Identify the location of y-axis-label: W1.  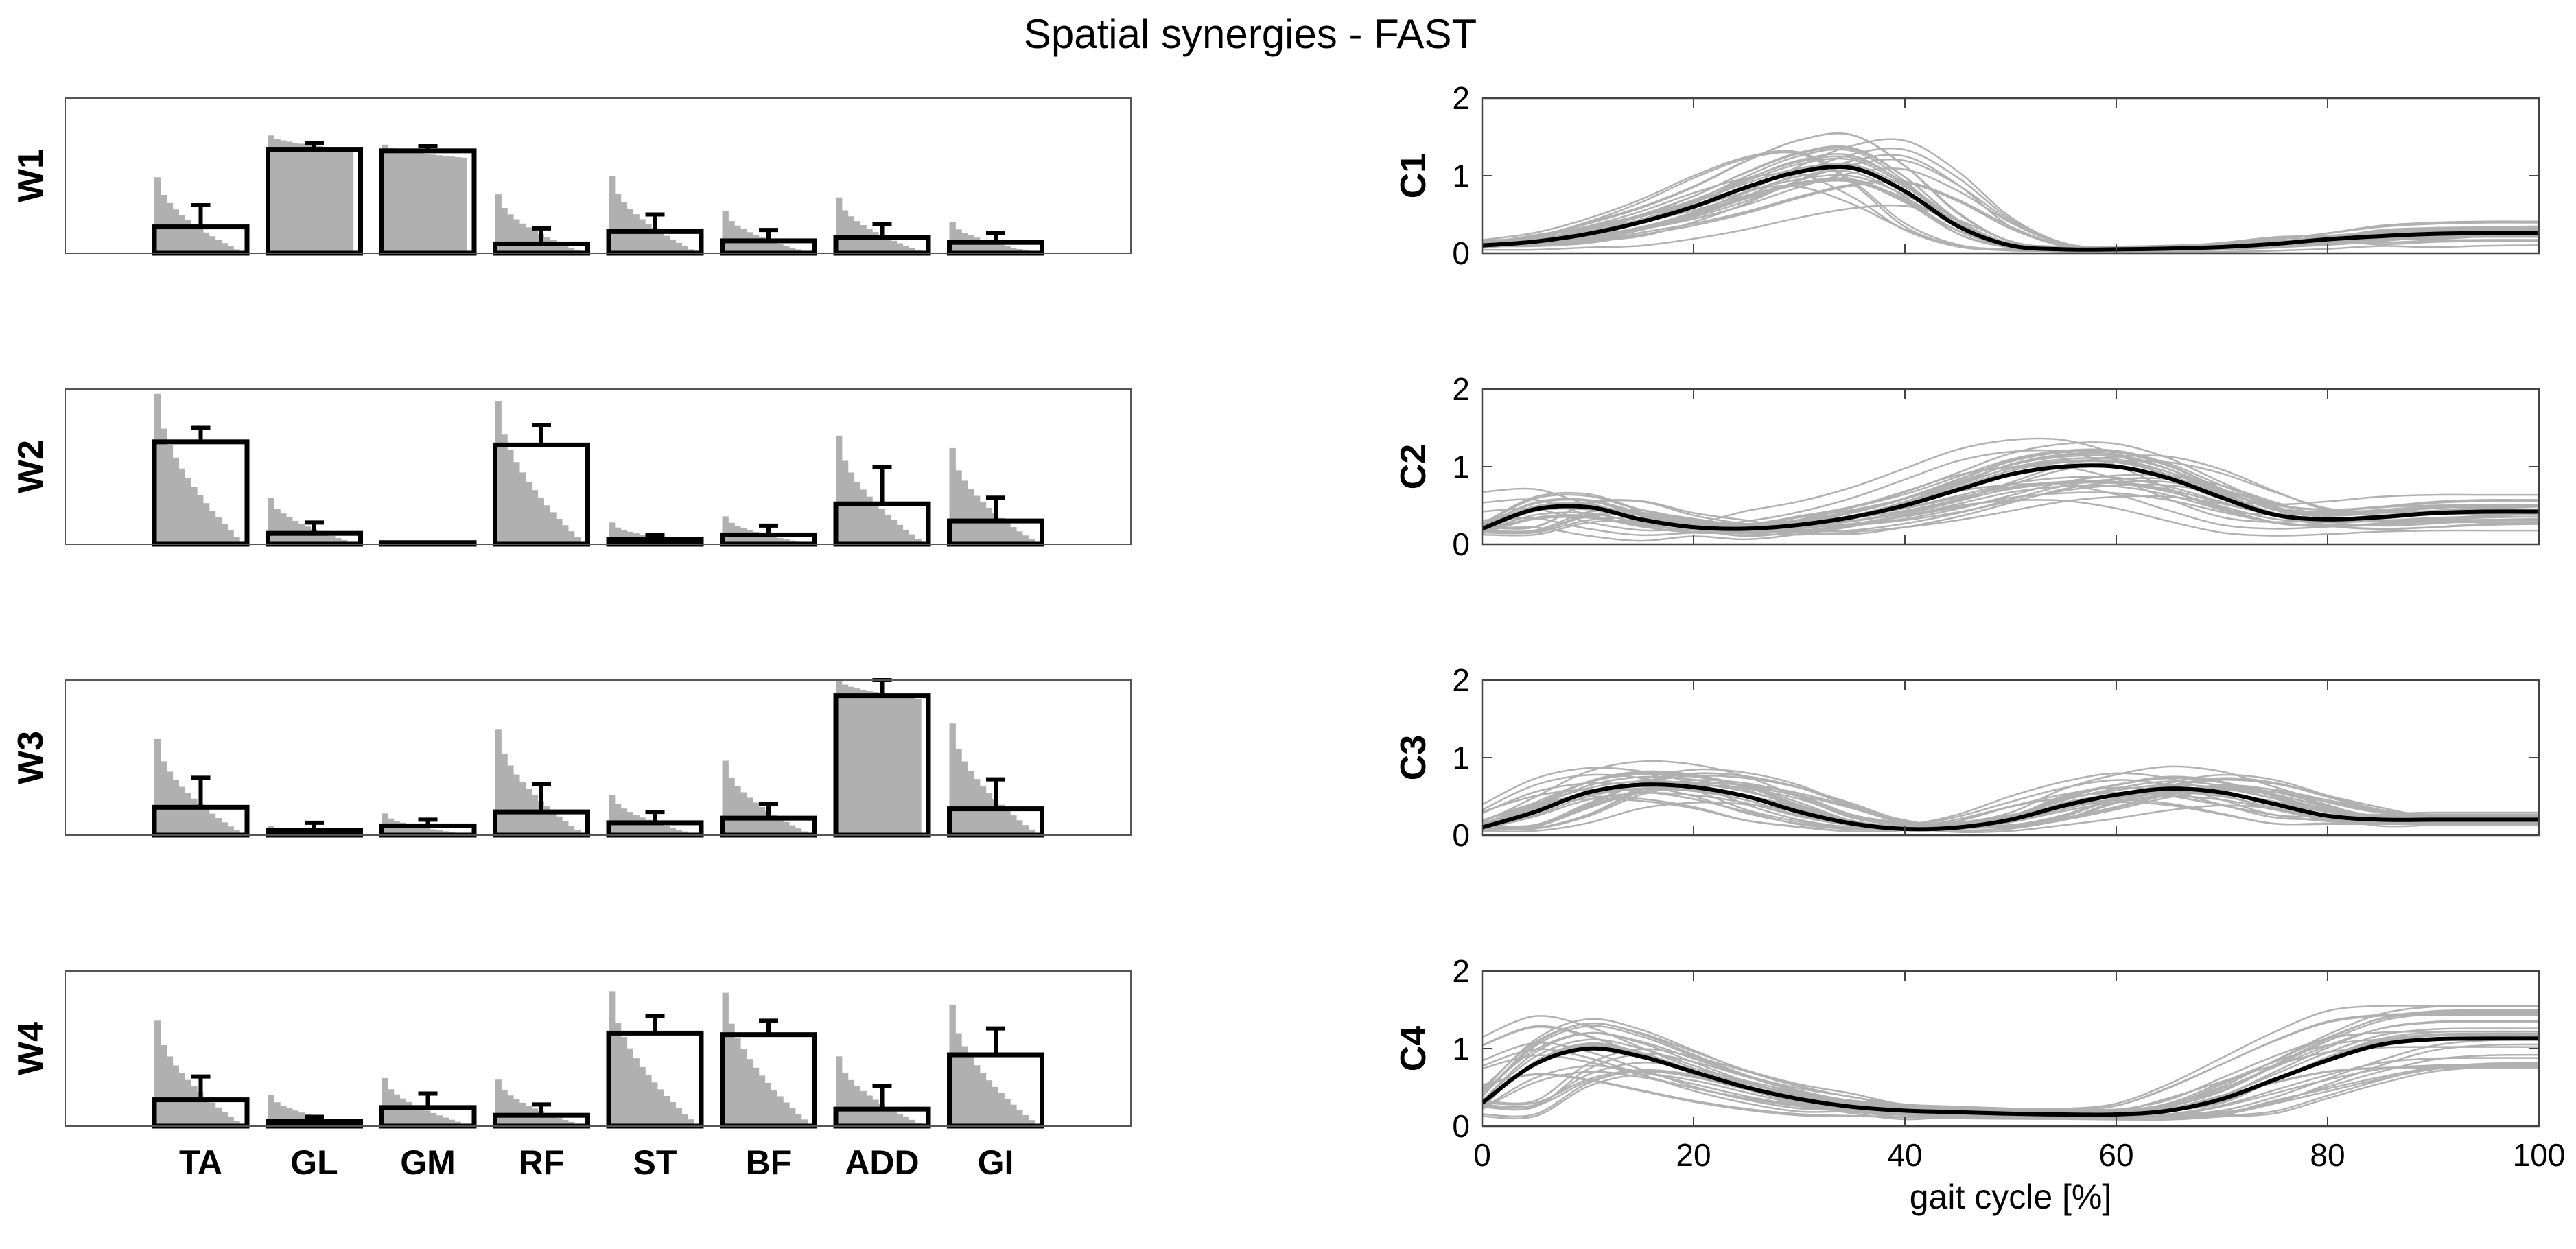
(31, 176).